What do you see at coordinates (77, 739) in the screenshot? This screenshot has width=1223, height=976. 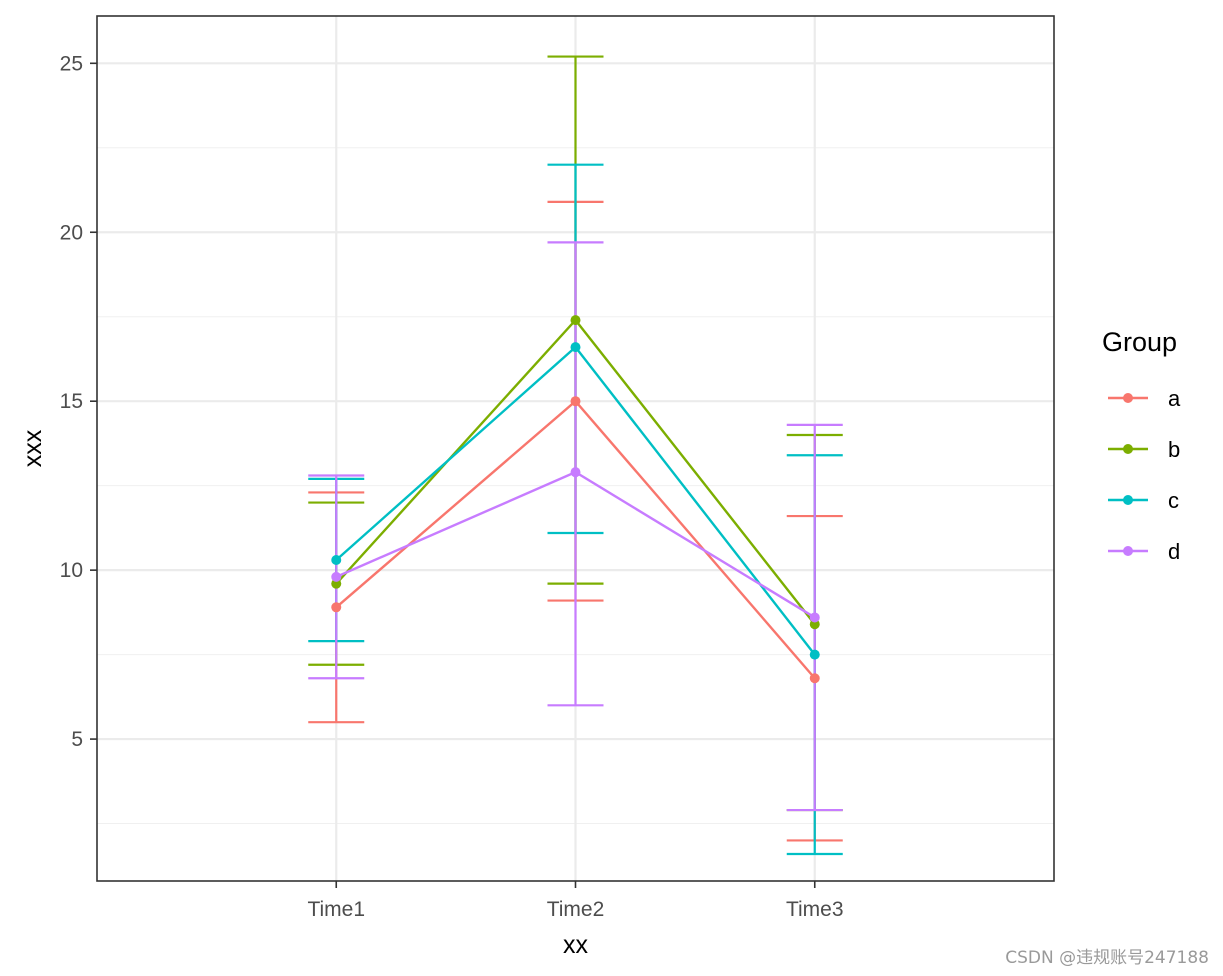 I see `y-tick-label: 5` at bounding box center [77, 739].